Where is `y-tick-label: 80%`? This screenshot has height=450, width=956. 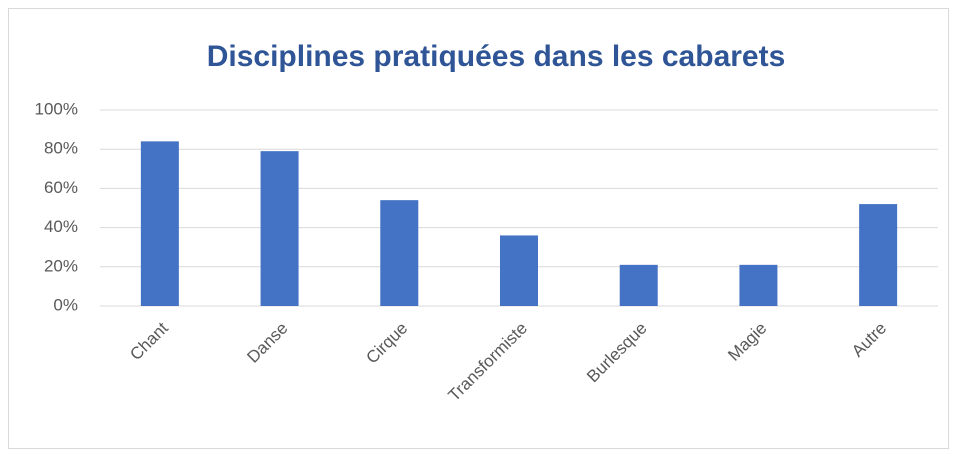
y-tick-label: 80% is located at coordinates (61, 148).